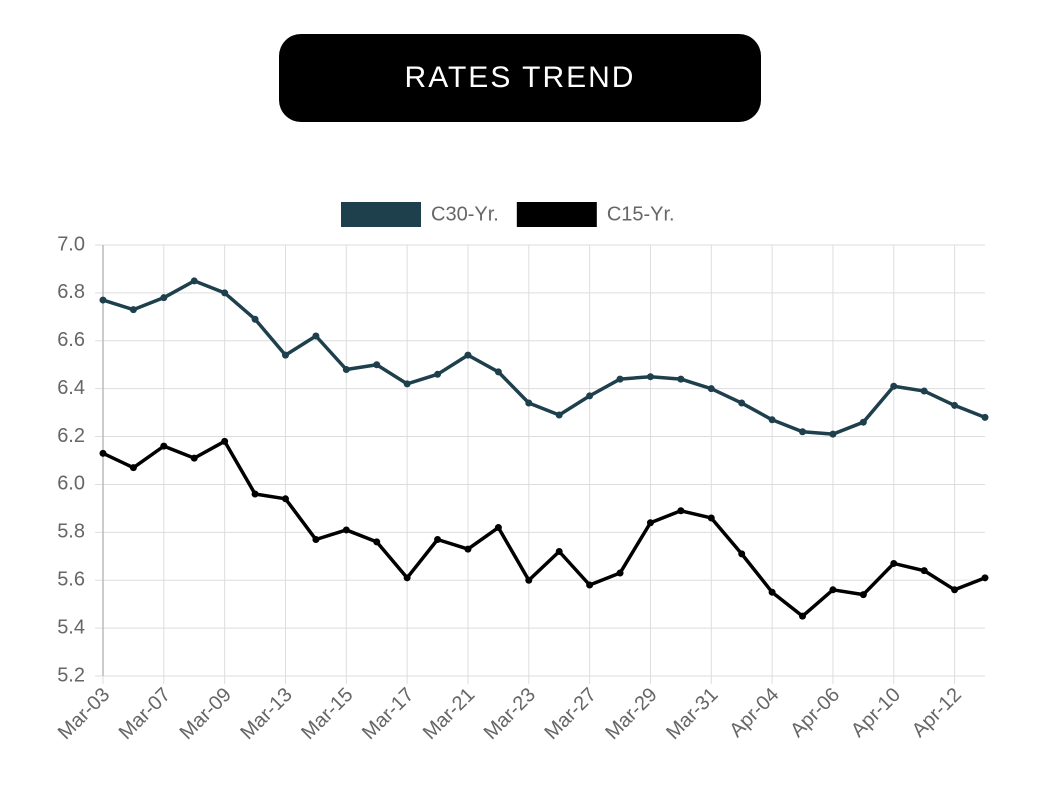 This screenshot has height=798, width=1062. I want to click on x-tick-label: Mar-03, so click(84, 714).